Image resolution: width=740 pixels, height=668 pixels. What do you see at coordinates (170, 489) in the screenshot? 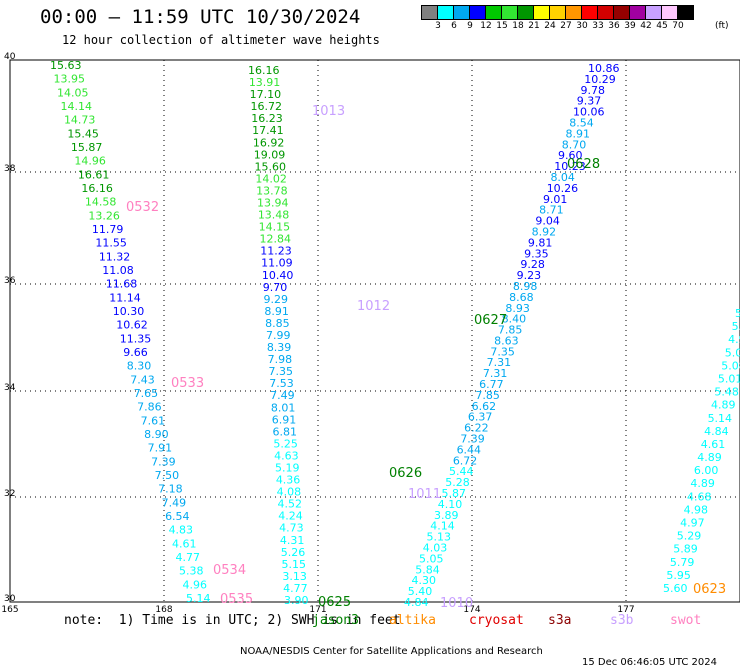
I see `wave-height-value: 7.18` at bounding box center [170, 489].